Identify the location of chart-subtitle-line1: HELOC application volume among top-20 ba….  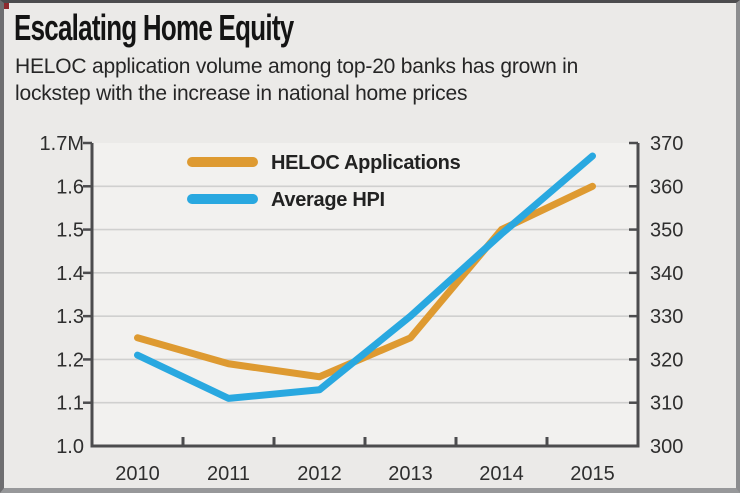
(297, 66).